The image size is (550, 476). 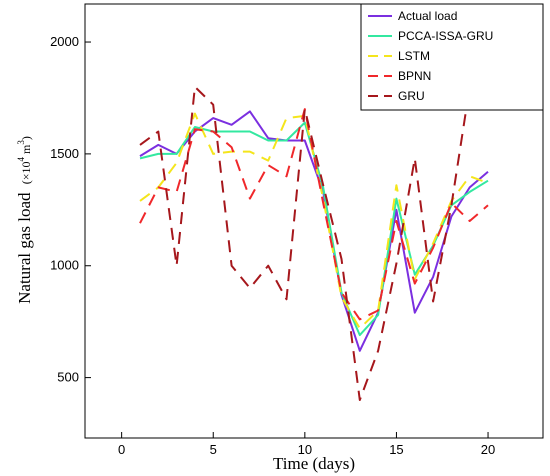 I want to click on legend-label: PCCA-ISSA-GRU, so click(x=445, y=36).